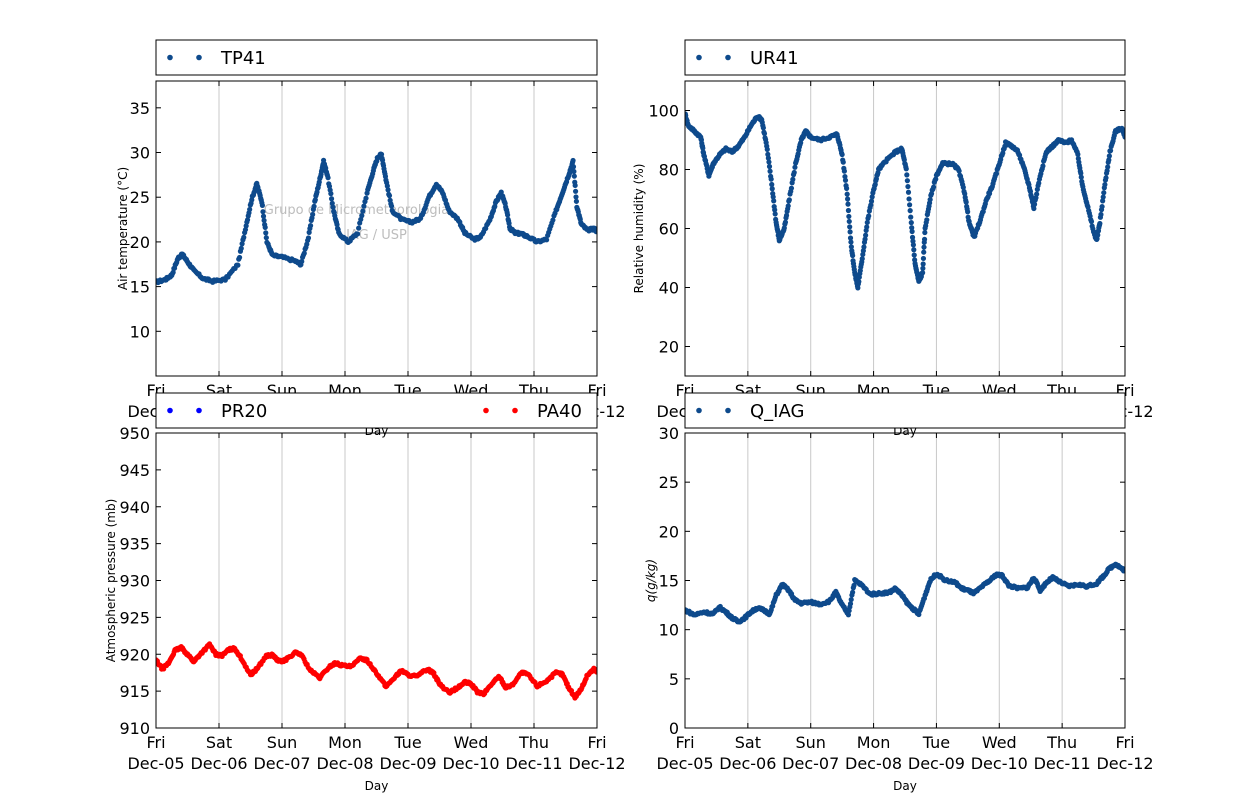  Describe the element at coordinates (282, 742) in the screenshot. I see `x-tick-weekday: Sun` at that location.